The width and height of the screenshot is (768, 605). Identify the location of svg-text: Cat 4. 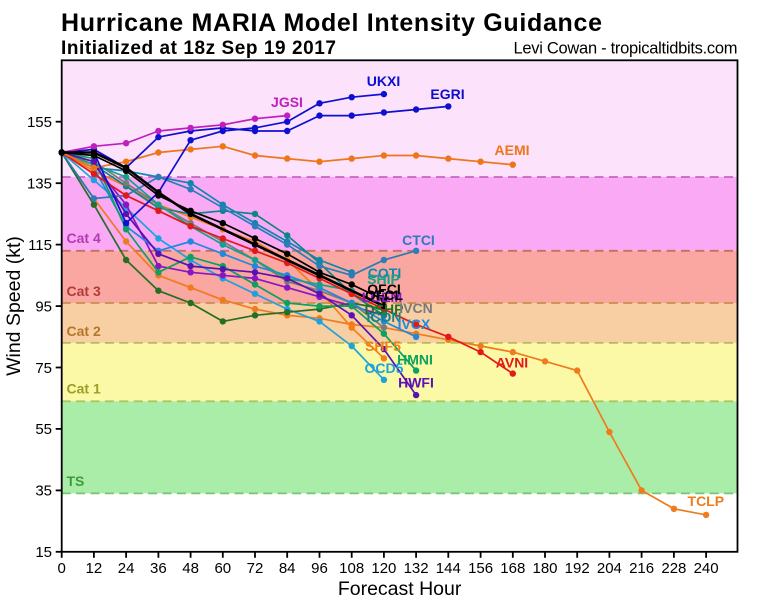
(84, 238).